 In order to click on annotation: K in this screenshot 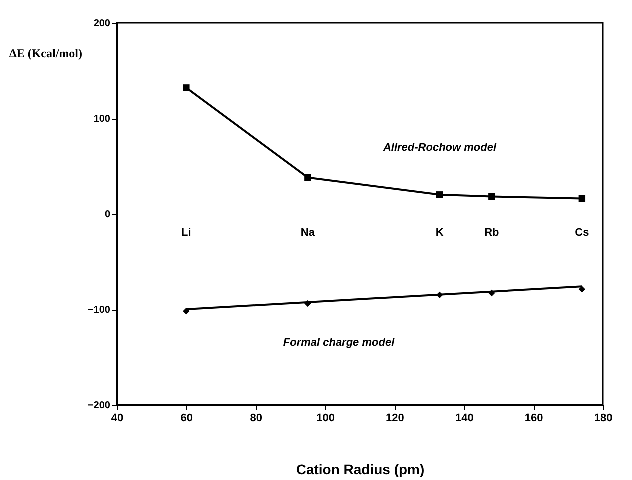, I will do `click(440, 233)`.